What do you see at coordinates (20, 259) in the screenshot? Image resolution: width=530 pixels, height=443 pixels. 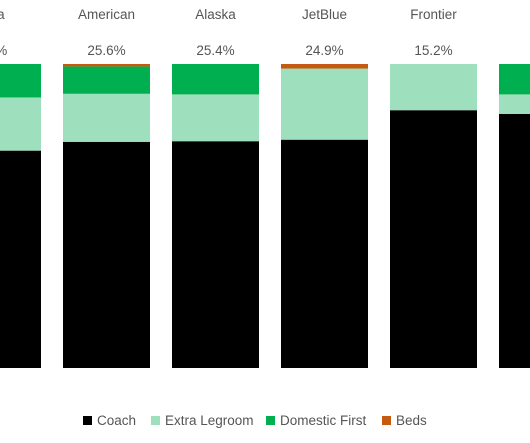 I see `bar-coach-lta` at bounding box center [20, 259].